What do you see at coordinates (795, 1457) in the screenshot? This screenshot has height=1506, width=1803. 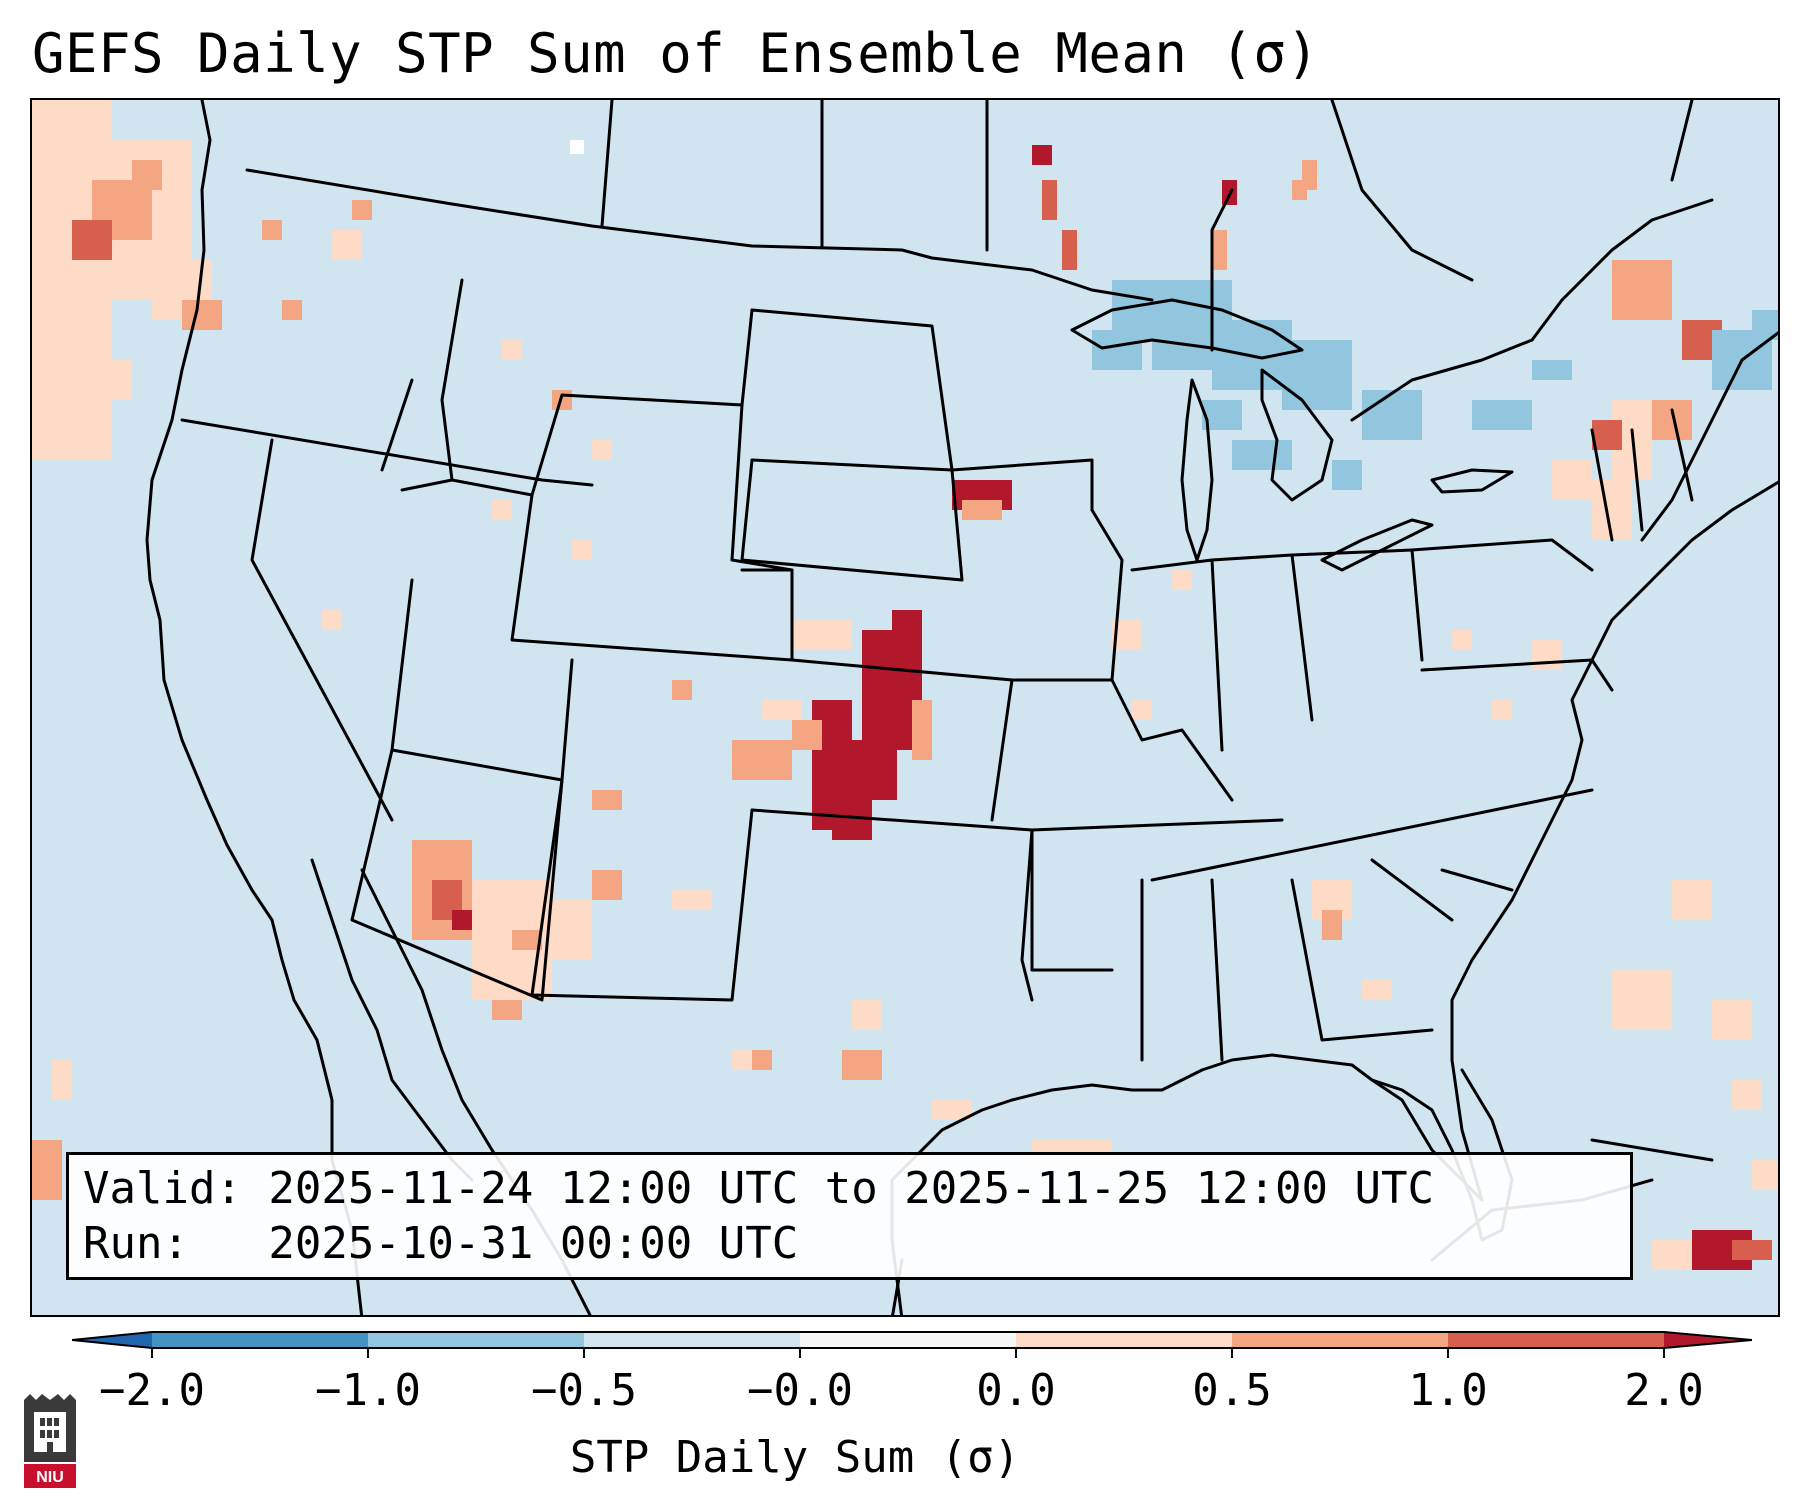 I see `colorbar-label: STP Daily Sum (σ)` at bounding box center [795, 1457].